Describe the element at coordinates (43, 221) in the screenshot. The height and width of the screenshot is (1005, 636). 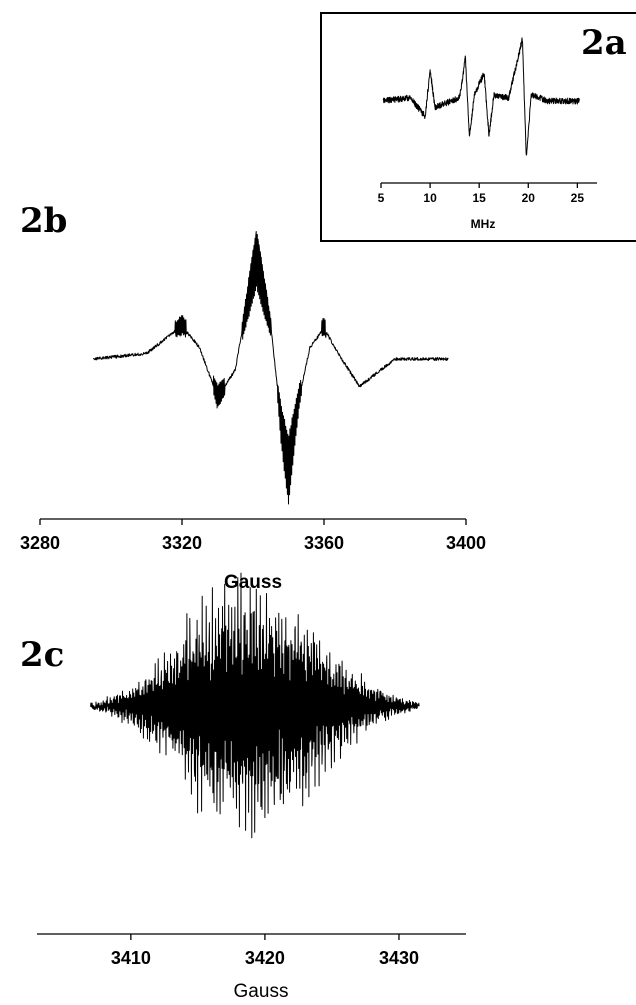
I see `panel-2b-label: 2b` at that location.